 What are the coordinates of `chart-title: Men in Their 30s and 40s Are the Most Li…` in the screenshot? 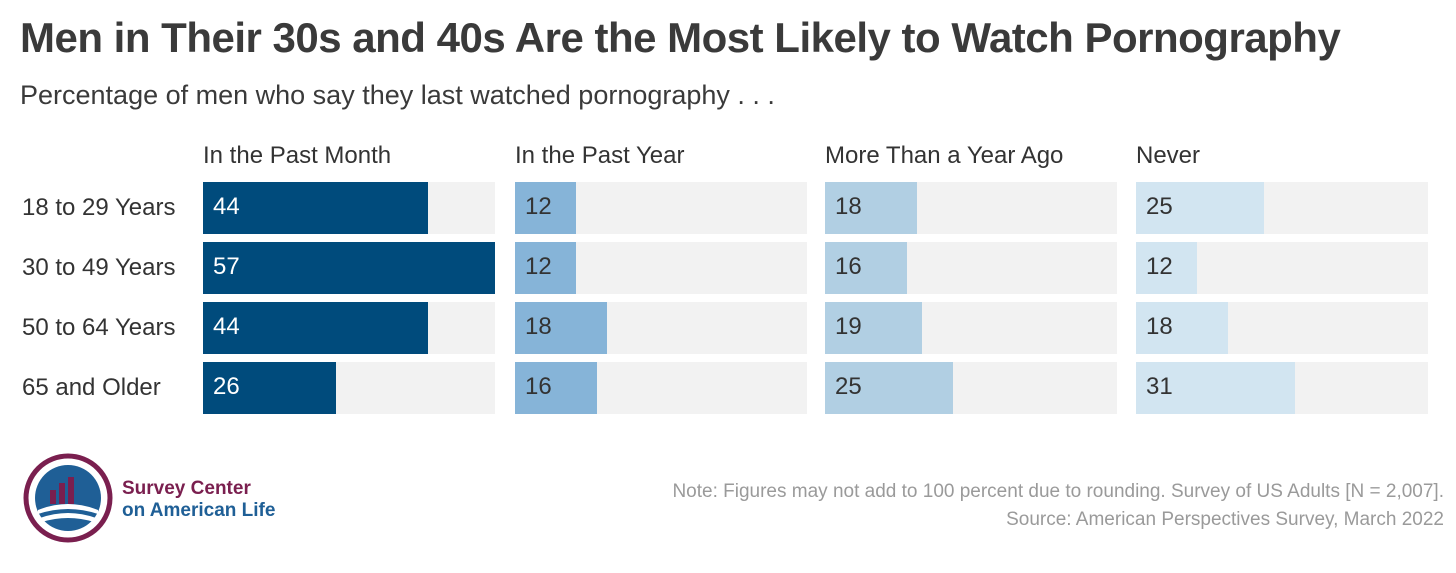 It's located at (680, 37).